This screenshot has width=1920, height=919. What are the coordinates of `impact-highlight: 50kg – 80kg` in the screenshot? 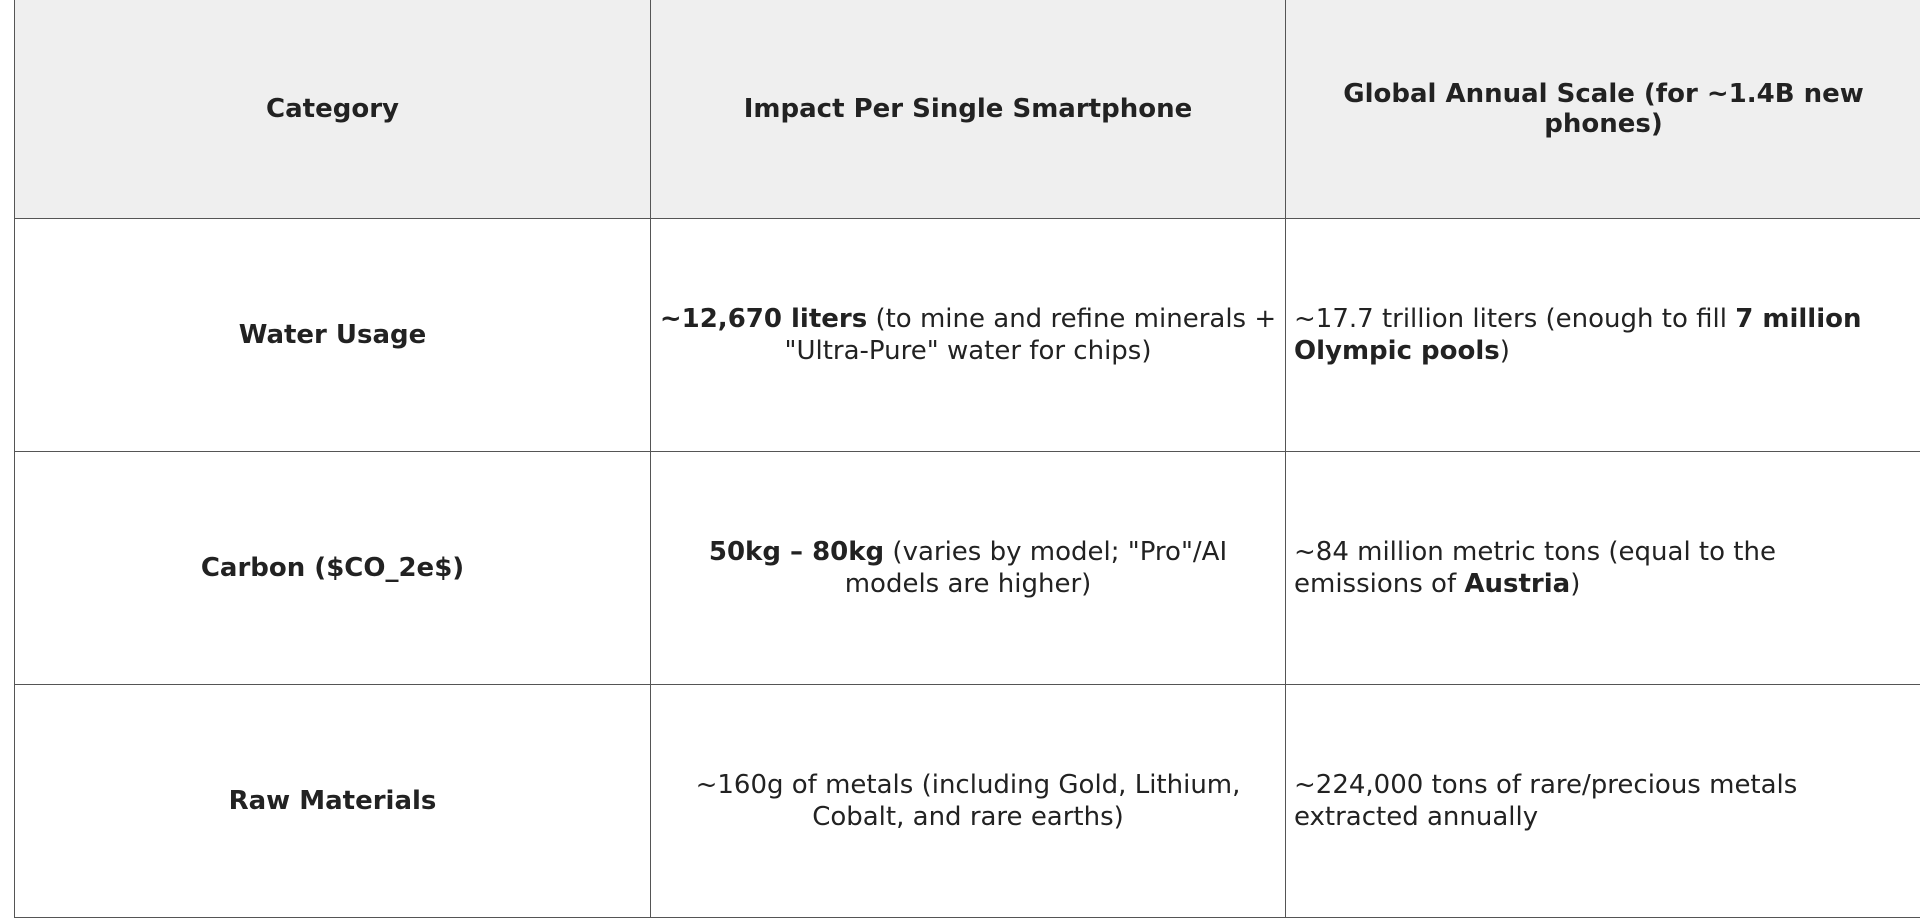 It's located at (796, 552).